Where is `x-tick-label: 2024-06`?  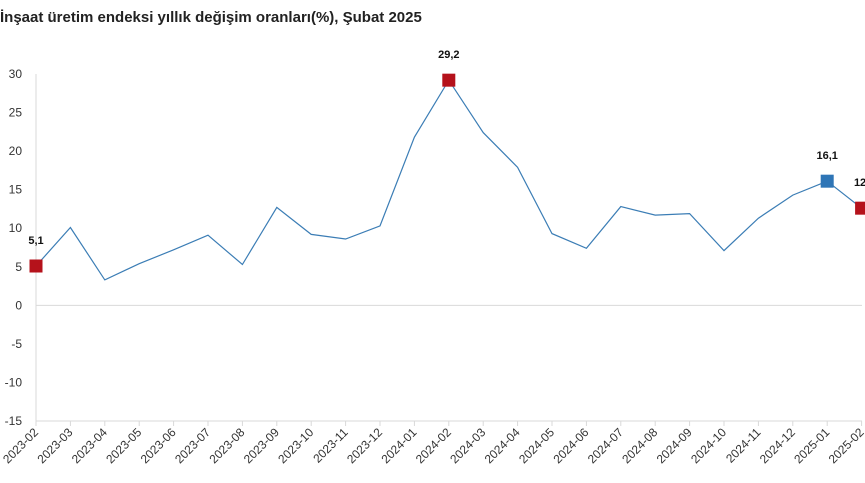 x-tick-label: 2024-06 is located at coordinates (570, 445).